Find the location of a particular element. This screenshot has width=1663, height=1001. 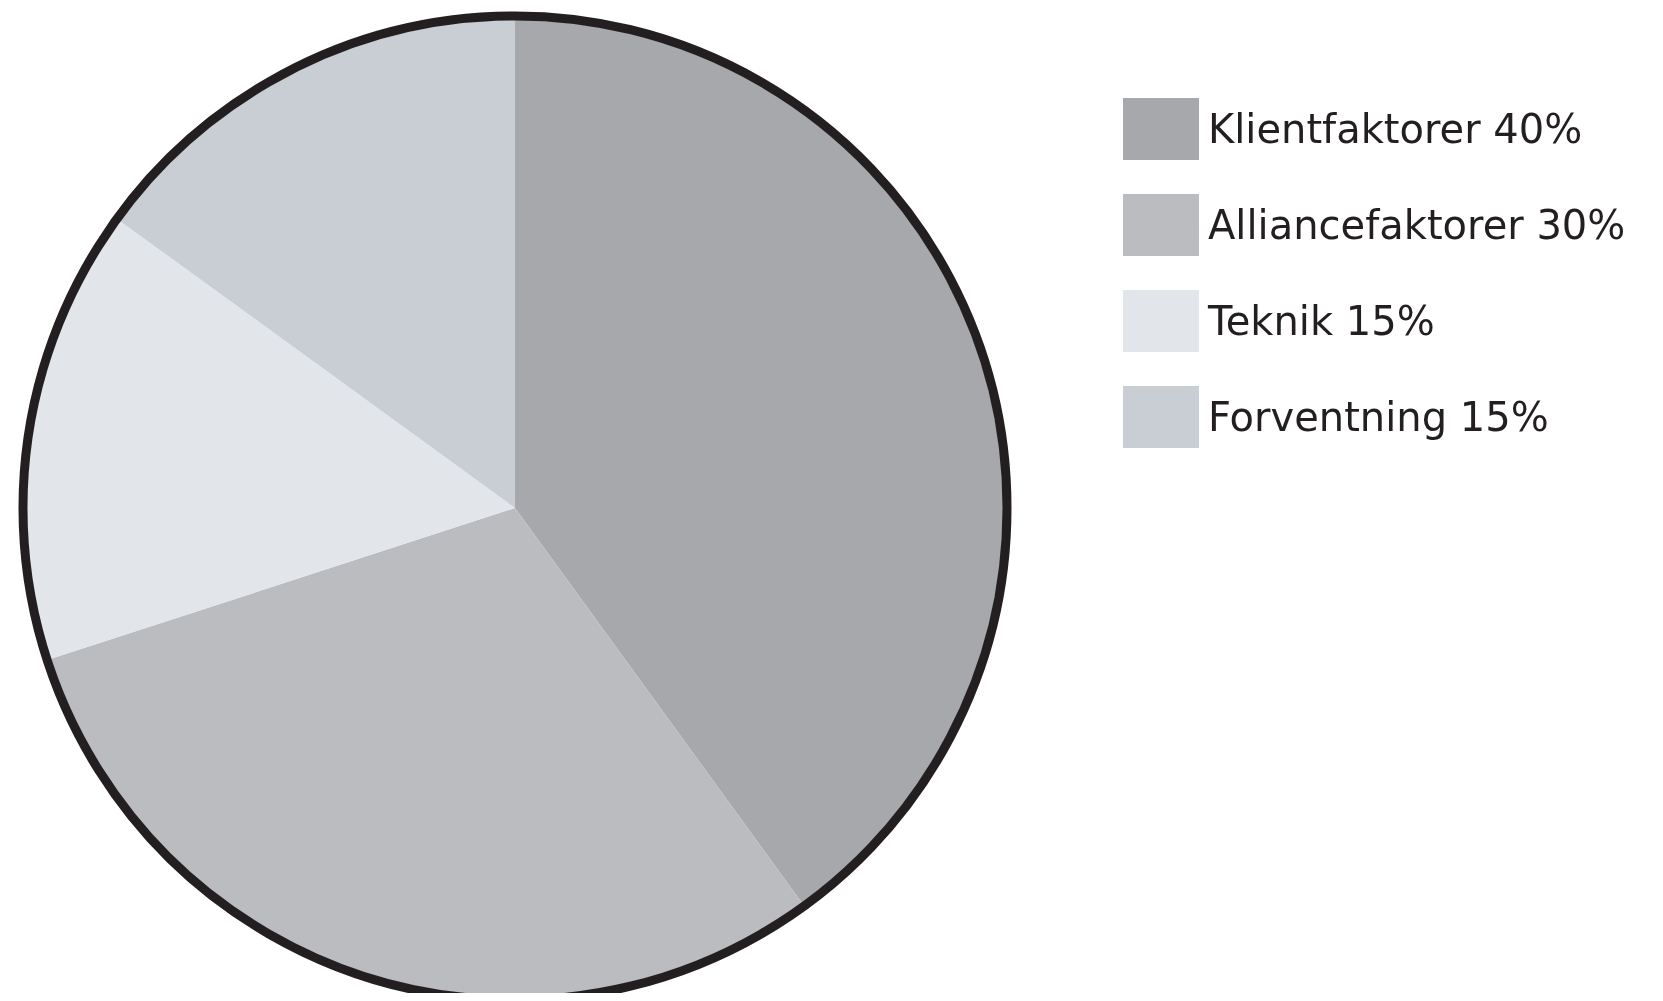

legend-label: Alliancefaktorer 30% is located at coordinates (1417, 225).